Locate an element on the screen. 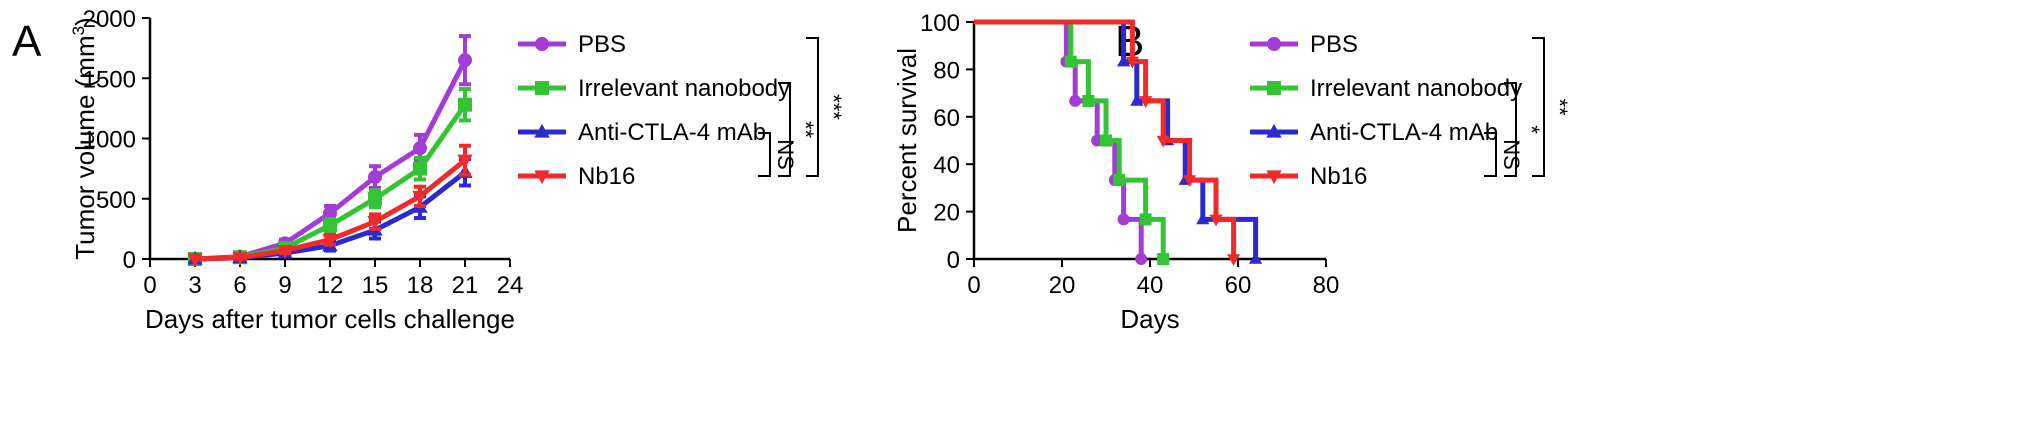  y-tick-label: 60 is located at coordinates (946, 118).